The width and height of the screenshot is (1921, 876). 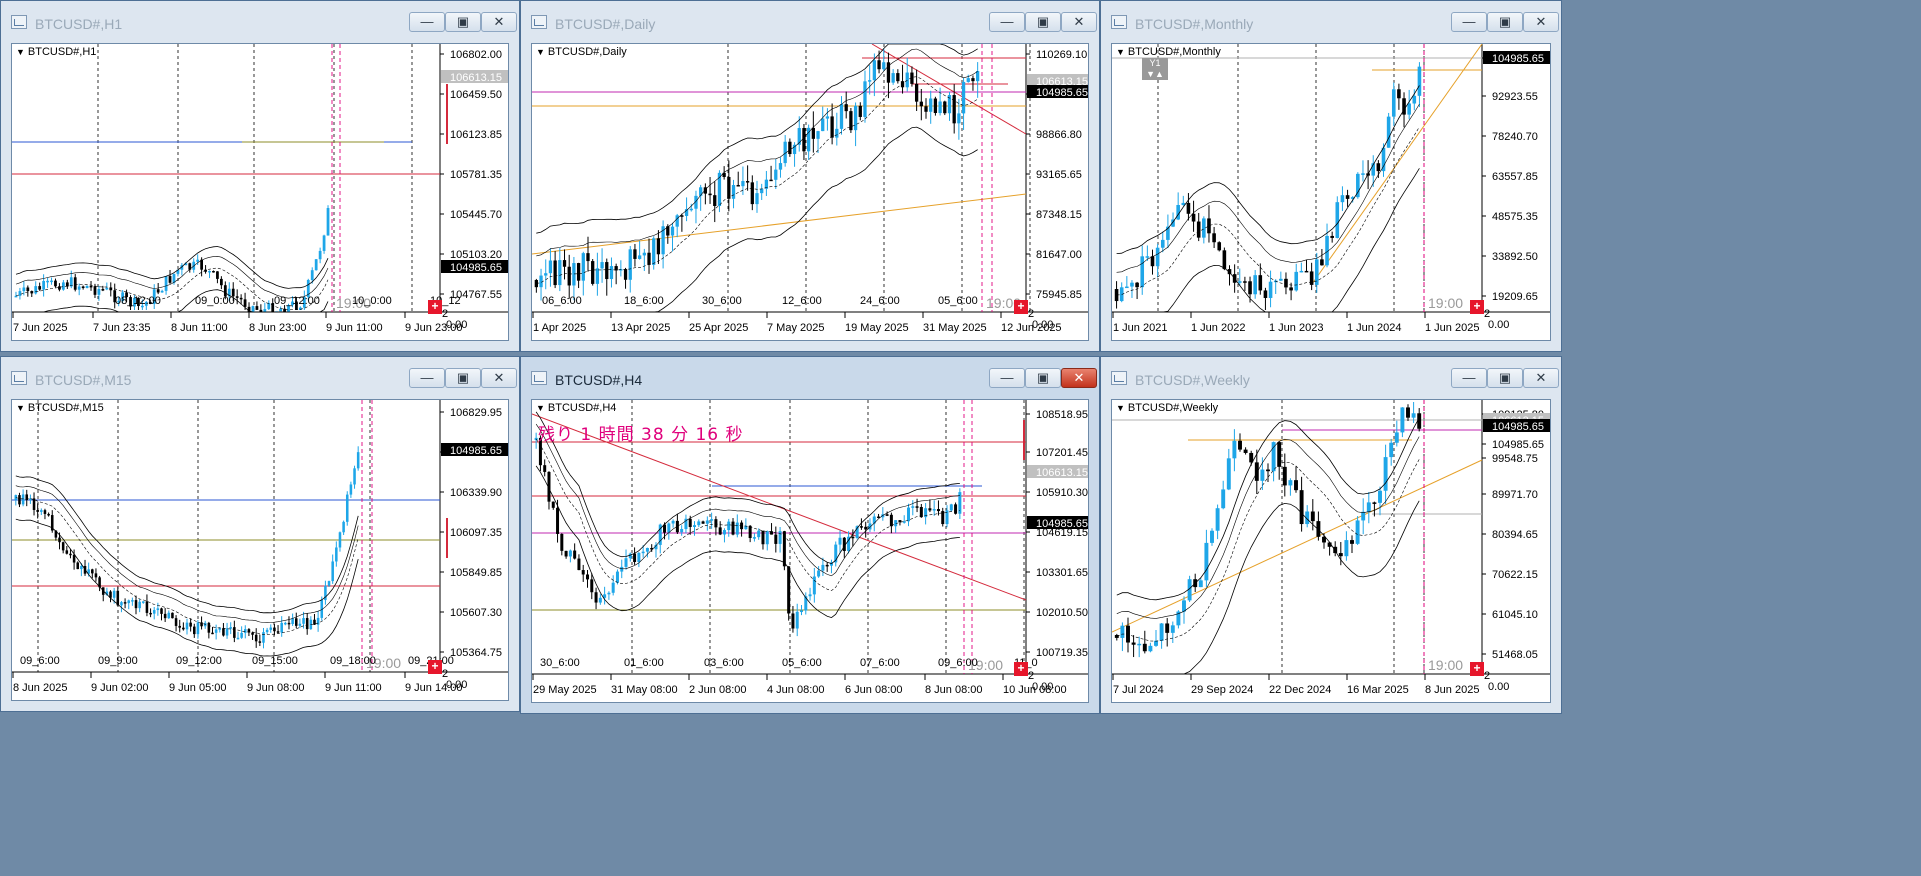 What do you see at coordinates (581, 52) in the screenshot?
I see `symbol-label: ▼ BTCUSD#,Daily` at bounding box center [581, 52].